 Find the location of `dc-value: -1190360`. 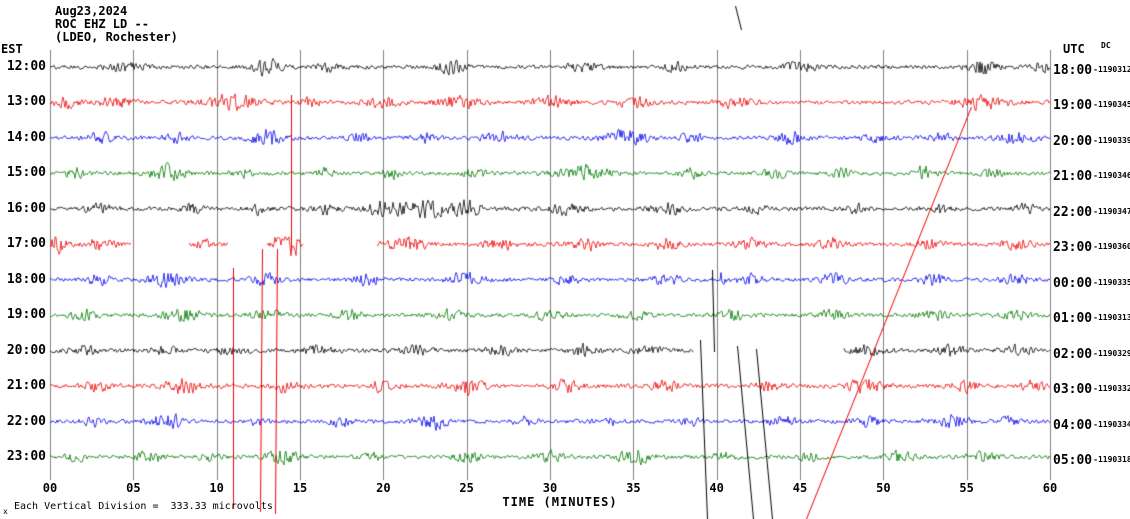

dc-value: -1190360 is located at coordinates (1111, 247).